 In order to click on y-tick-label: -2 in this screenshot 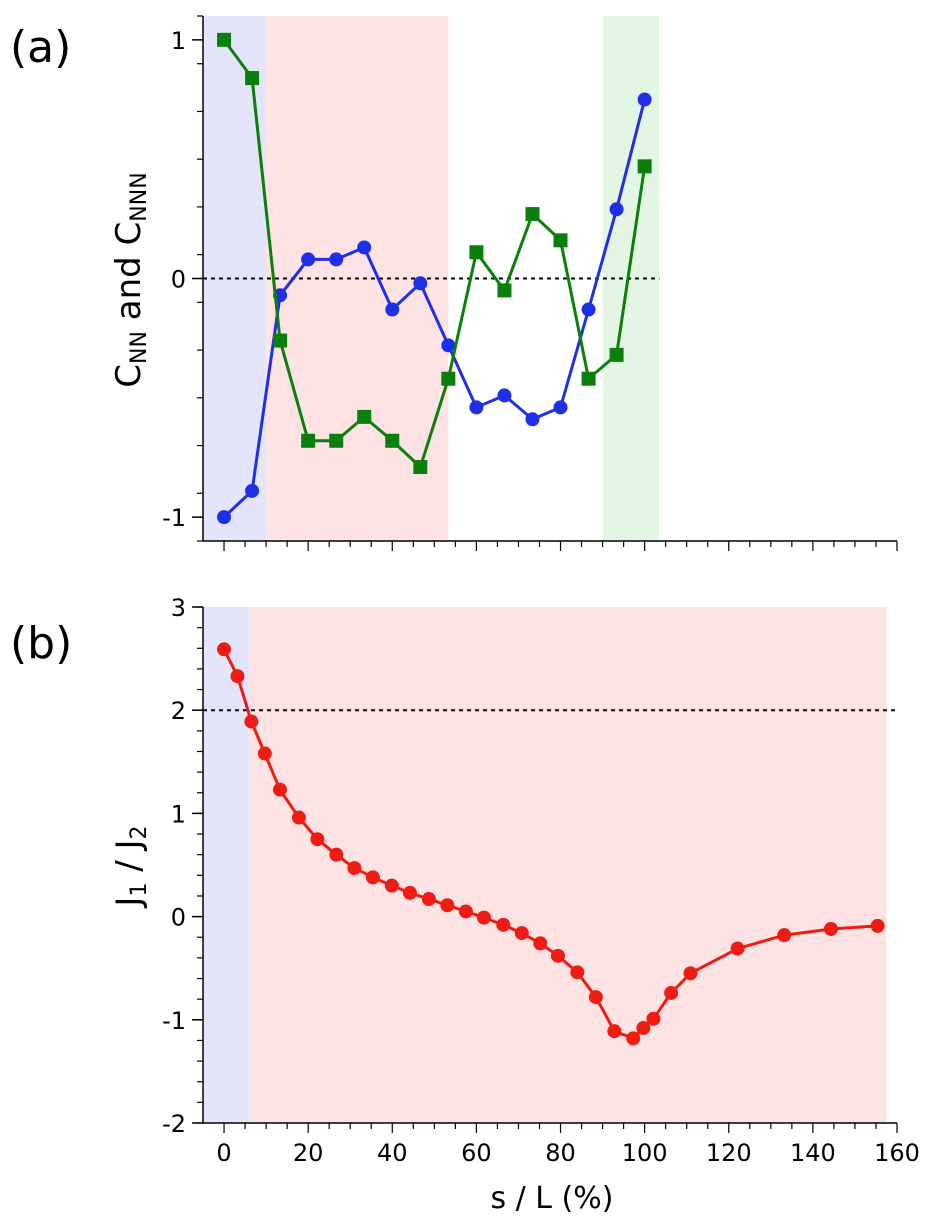, I will do `click(174, 1124)`.